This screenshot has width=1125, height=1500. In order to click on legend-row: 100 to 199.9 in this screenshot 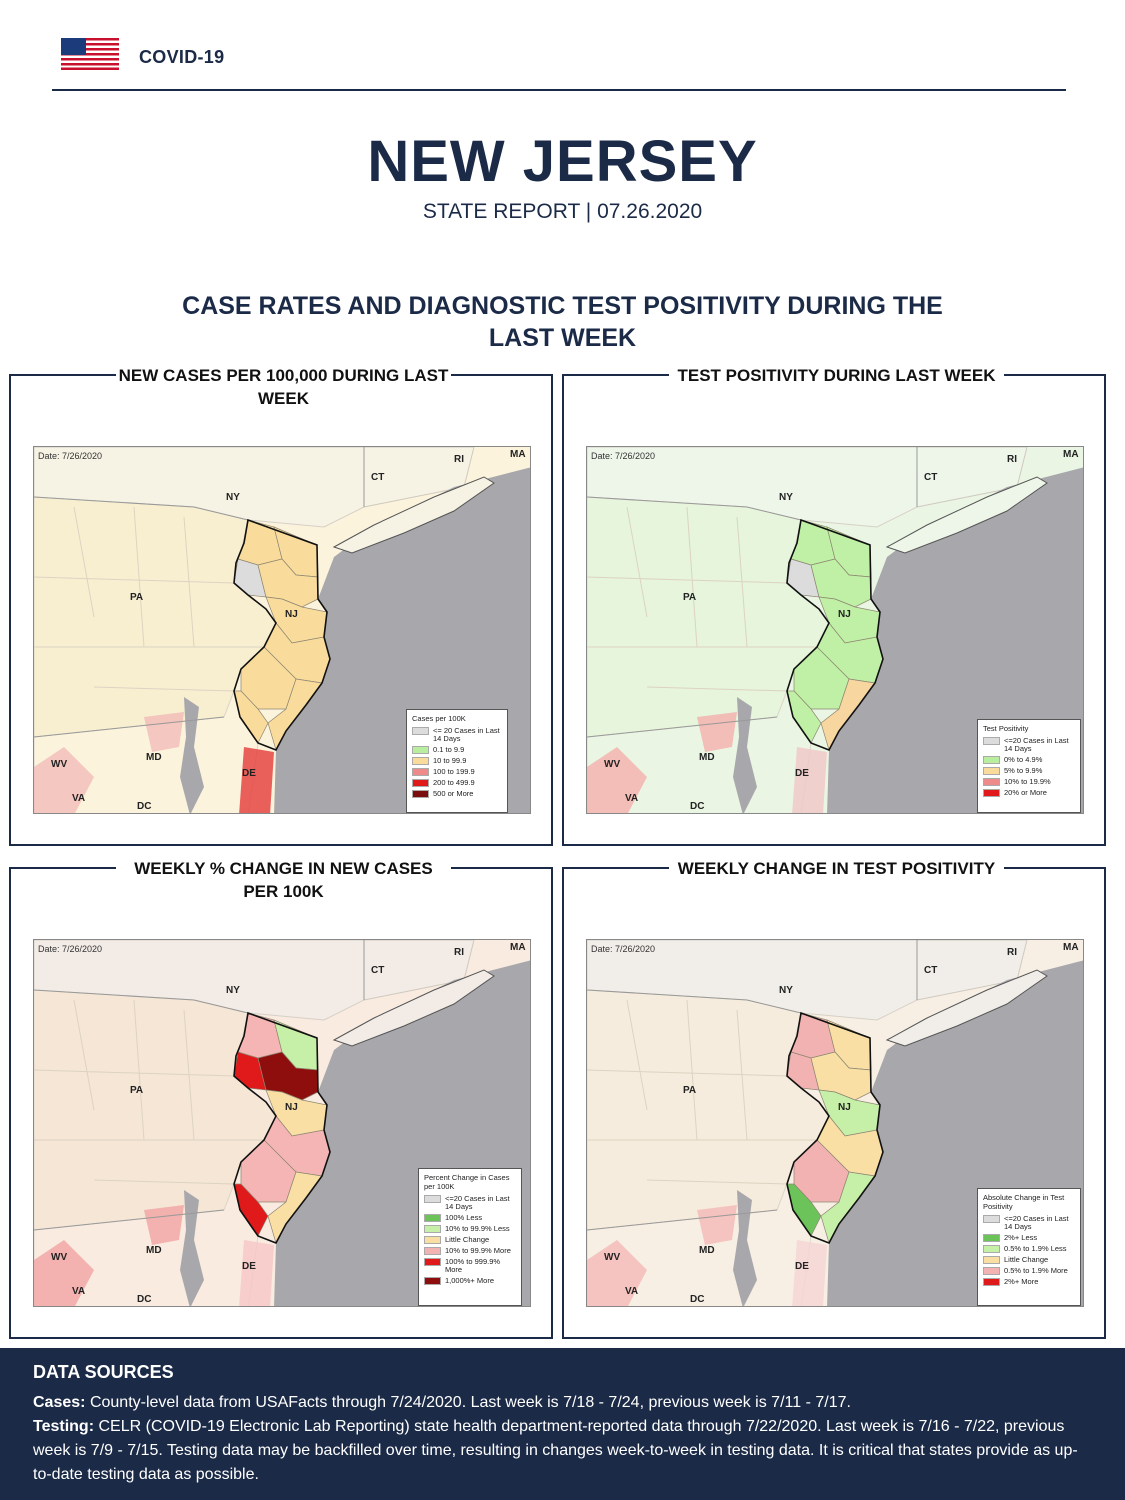, I will do `click(457, 772)`.